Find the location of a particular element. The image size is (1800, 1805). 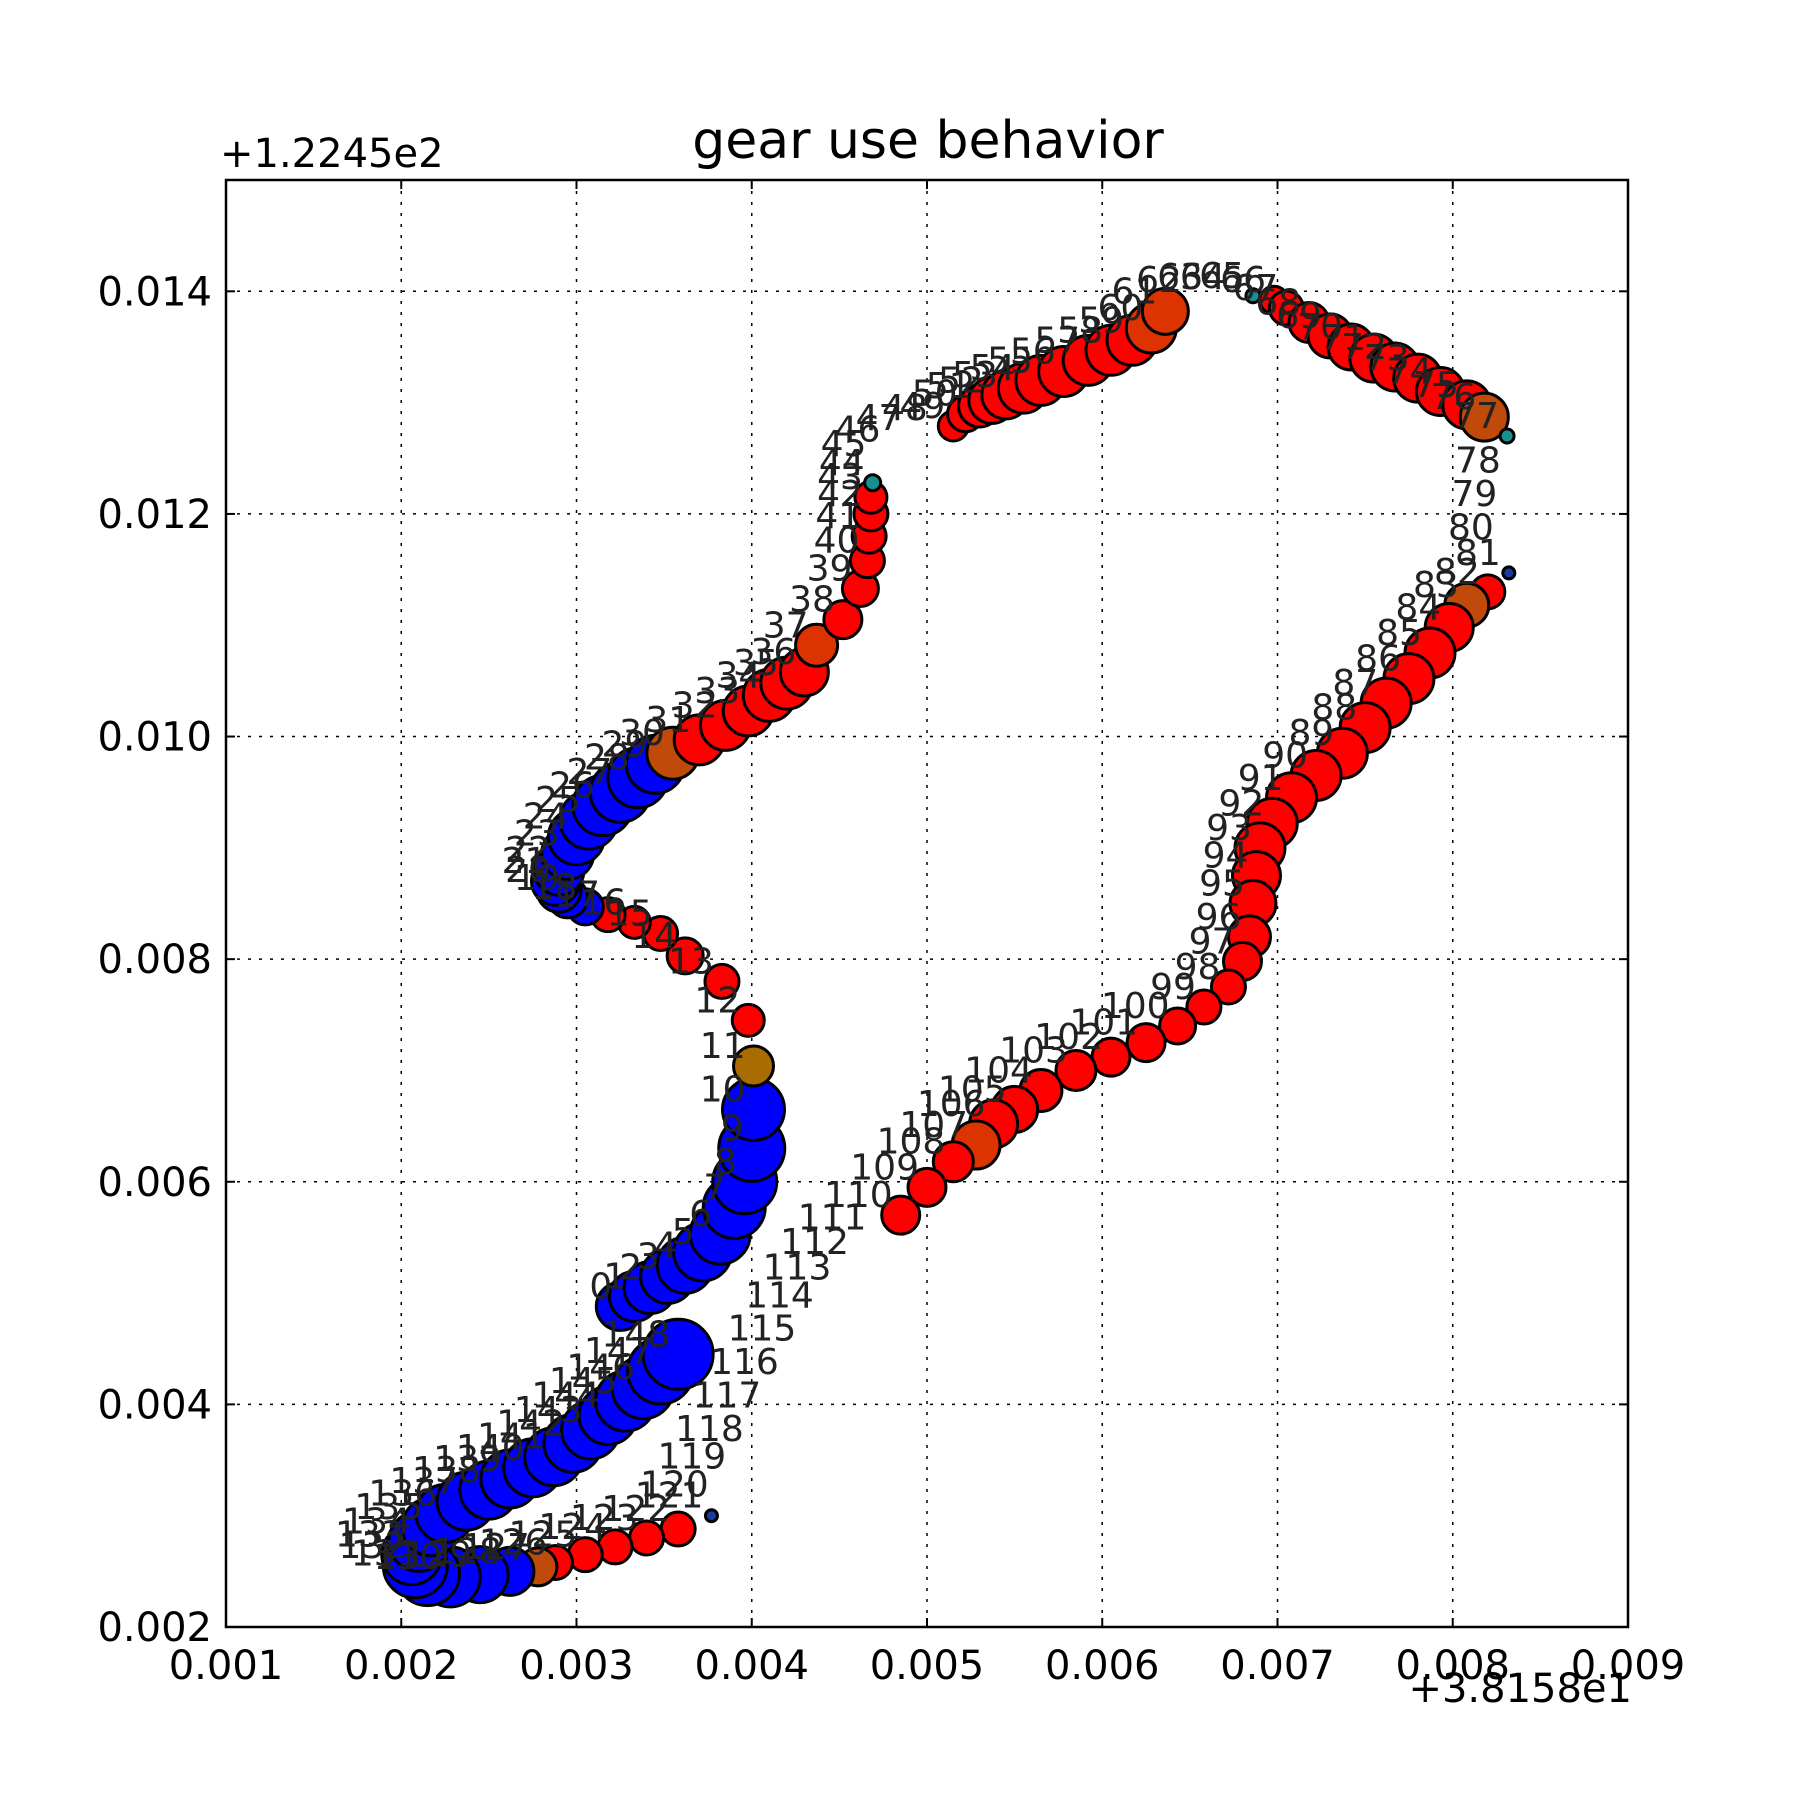

point-label-111: 111 is located at coordinates (832, 1217).